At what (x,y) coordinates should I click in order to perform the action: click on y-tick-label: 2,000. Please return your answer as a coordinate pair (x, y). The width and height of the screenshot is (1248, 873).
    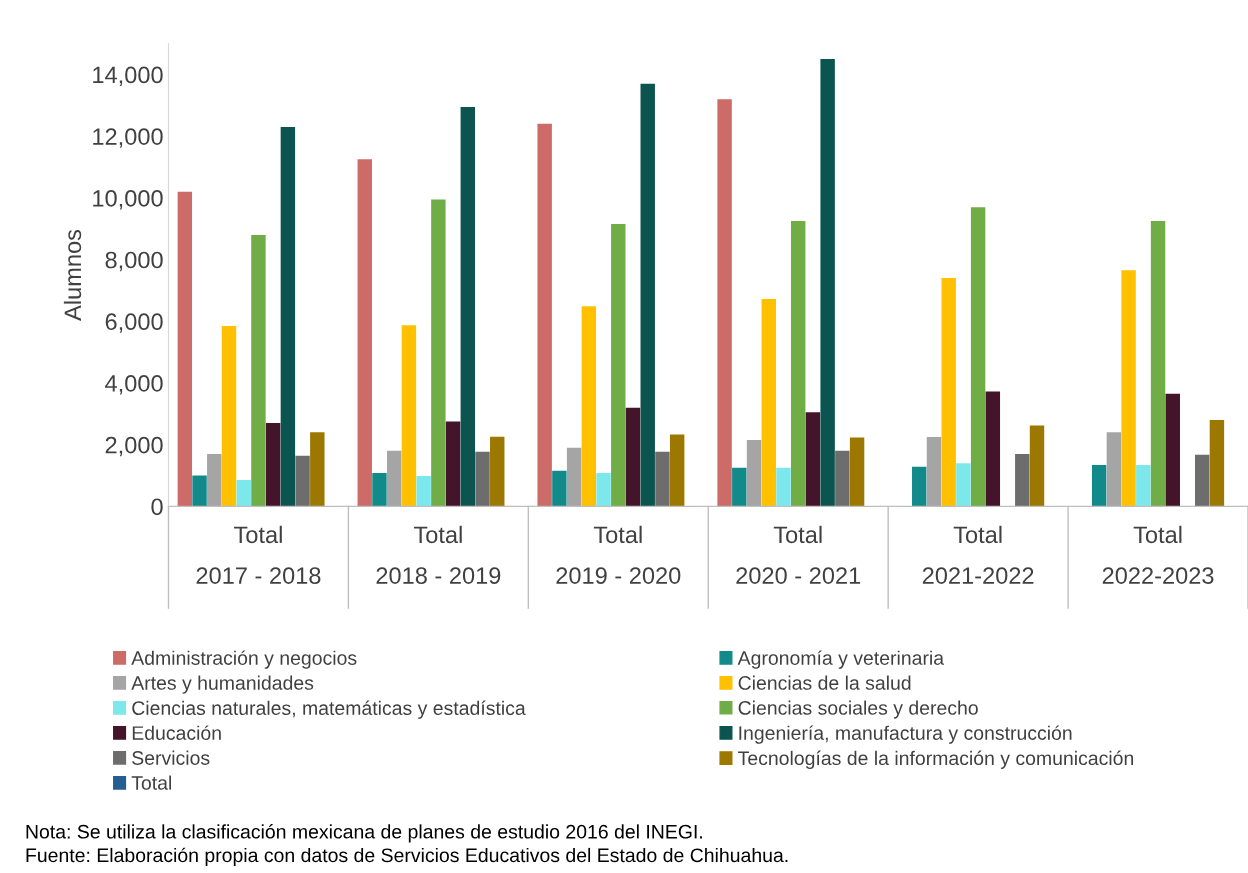
    Looking at the image, I should click on (134, 446).